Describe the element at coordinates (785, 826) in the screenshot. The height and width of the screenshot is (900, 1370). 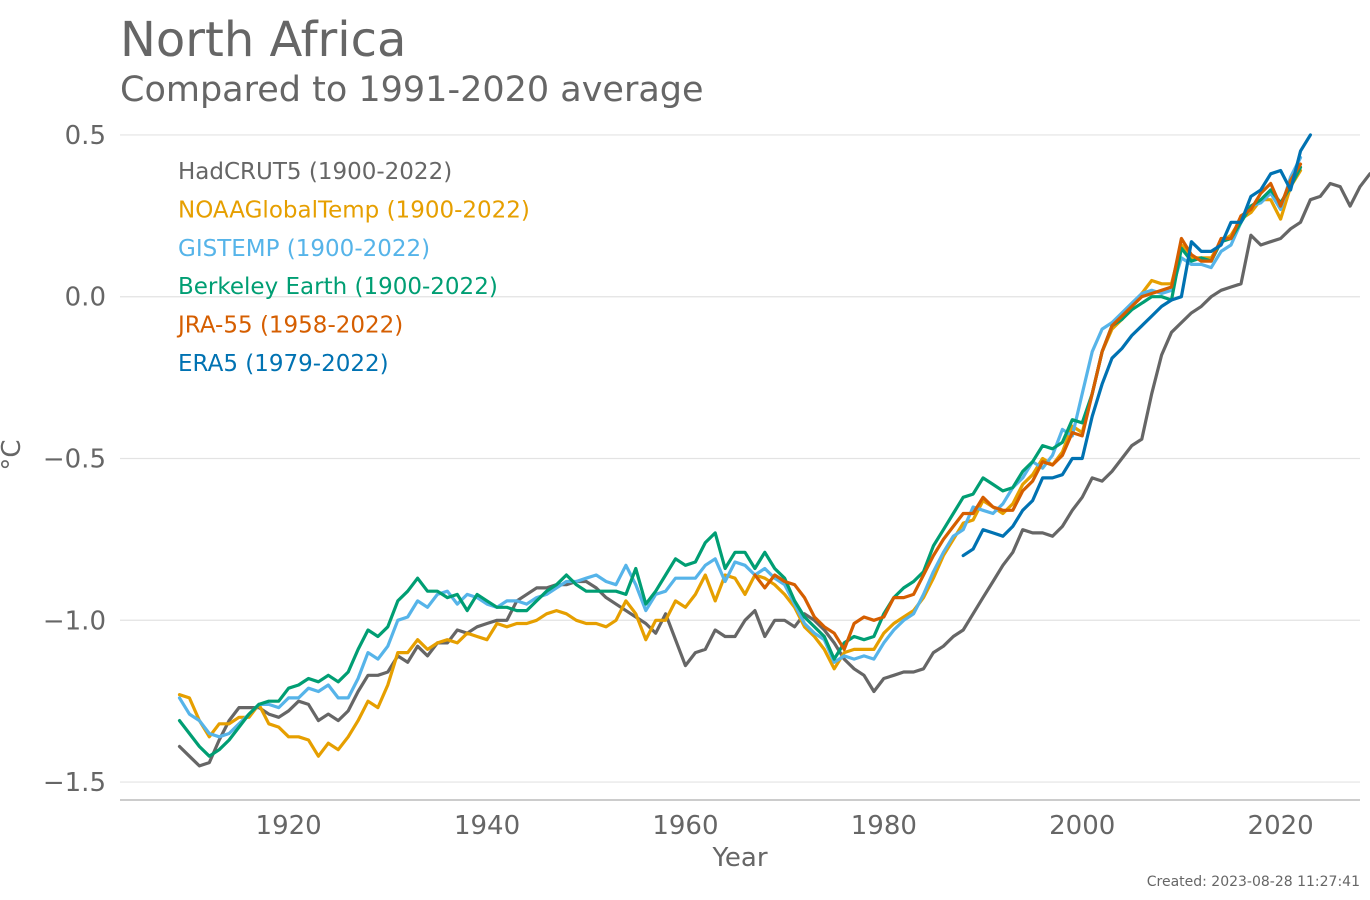
I see `x-tick-labels: 1920 1940 1960 1980 2000 2020` at that location.